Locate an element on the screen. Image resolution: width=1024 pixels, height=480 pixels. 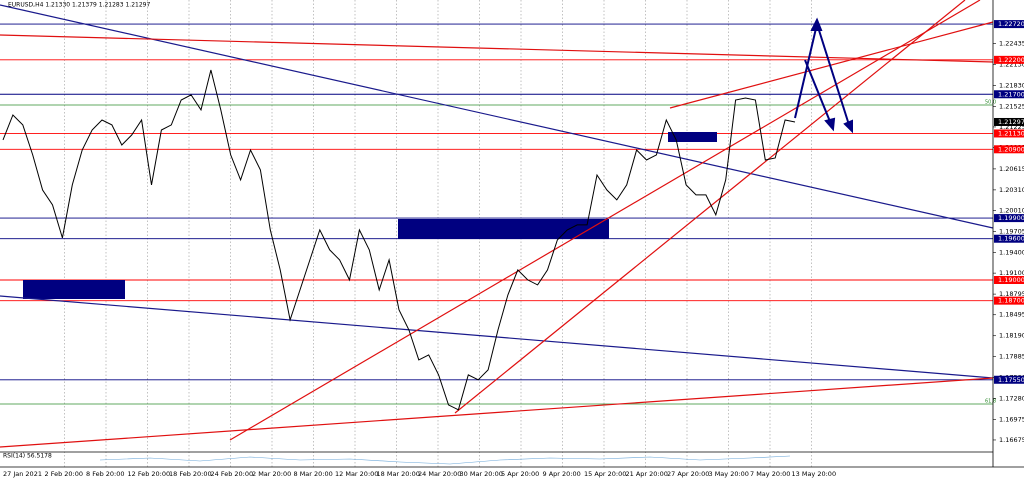
x-tick-label: 2 Feb 20:00 is located at coordinates (64, 474).